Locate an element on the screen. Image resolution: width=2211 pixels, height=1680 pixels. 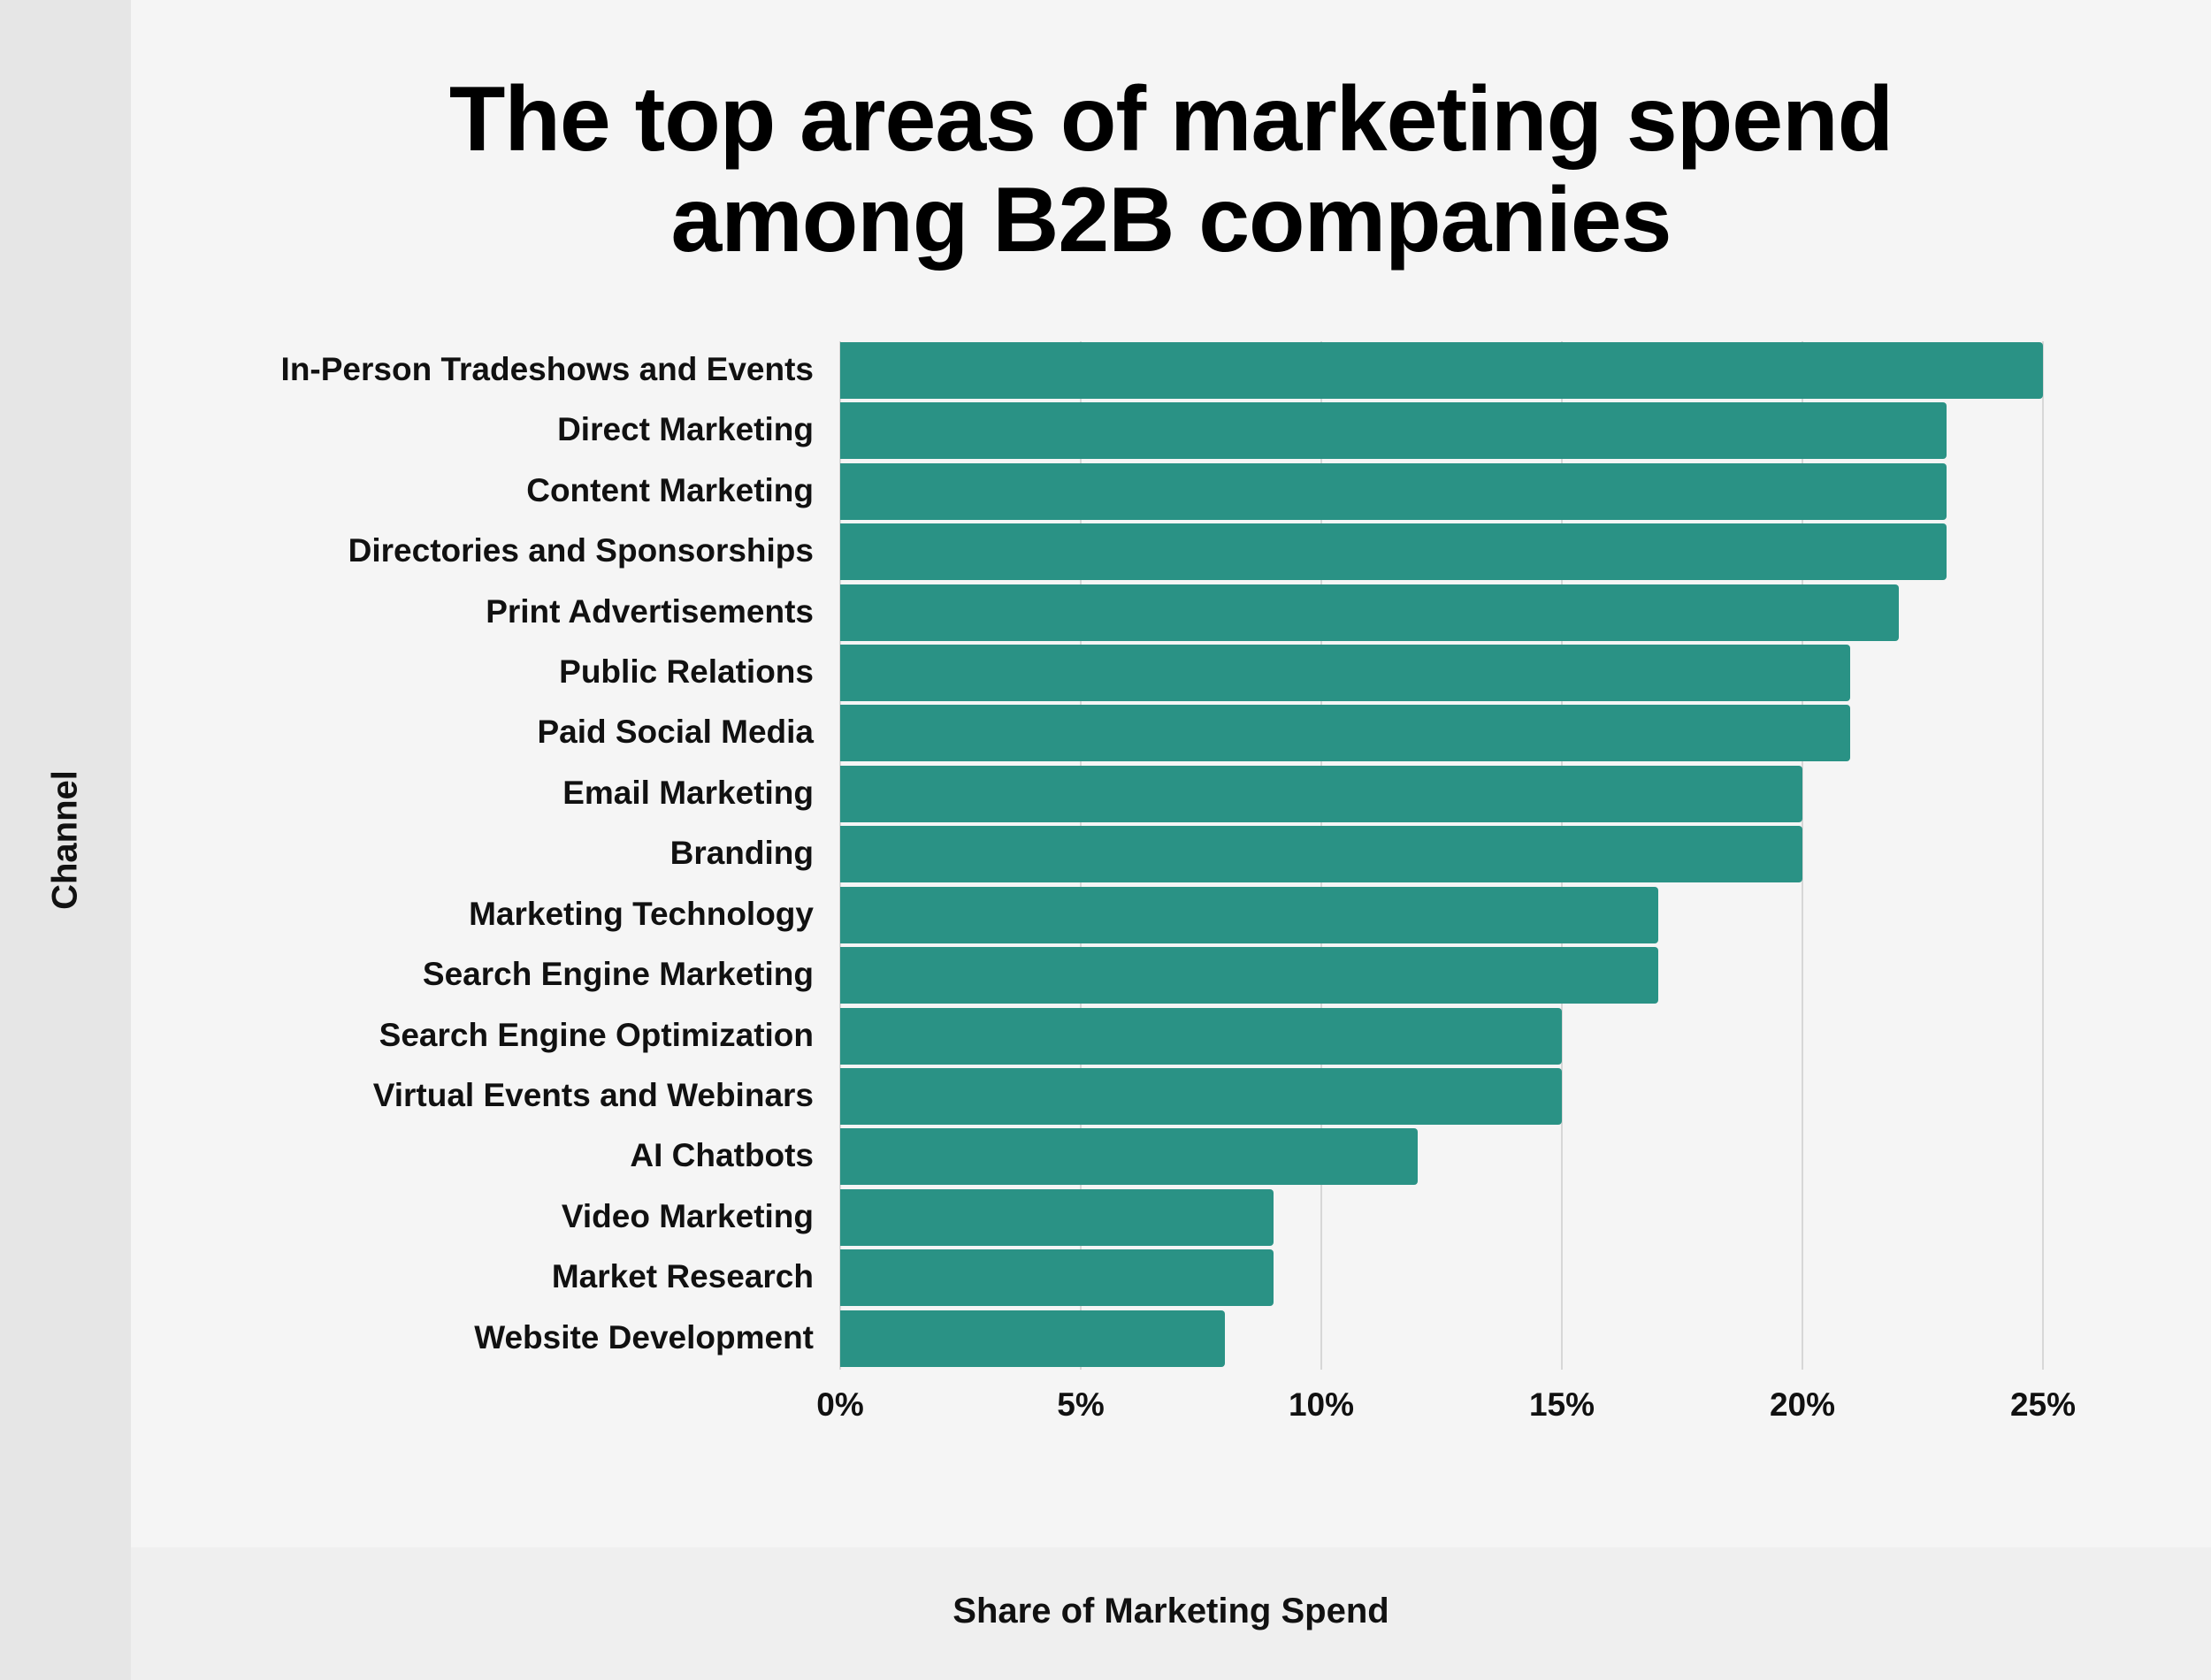
category-label: AI Chatbots is located at coordinates (722, 1155).